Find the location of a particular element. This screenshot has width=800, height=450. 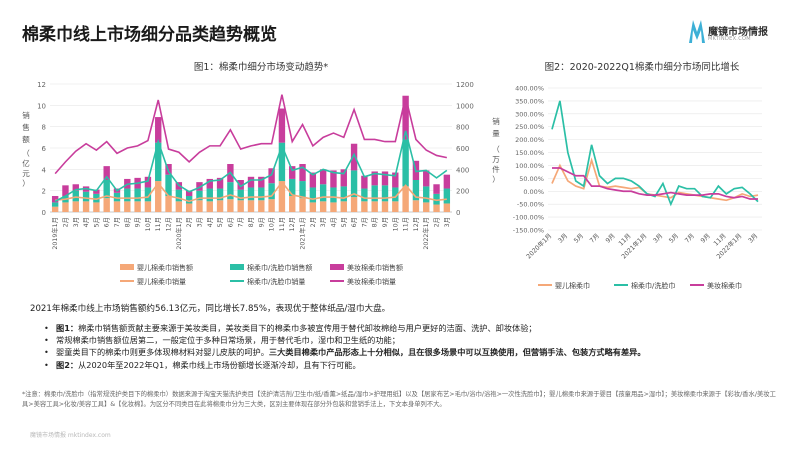

legend-label: 棉柔巾/洗脸巾销售额 is located at coordinates (279, 267).